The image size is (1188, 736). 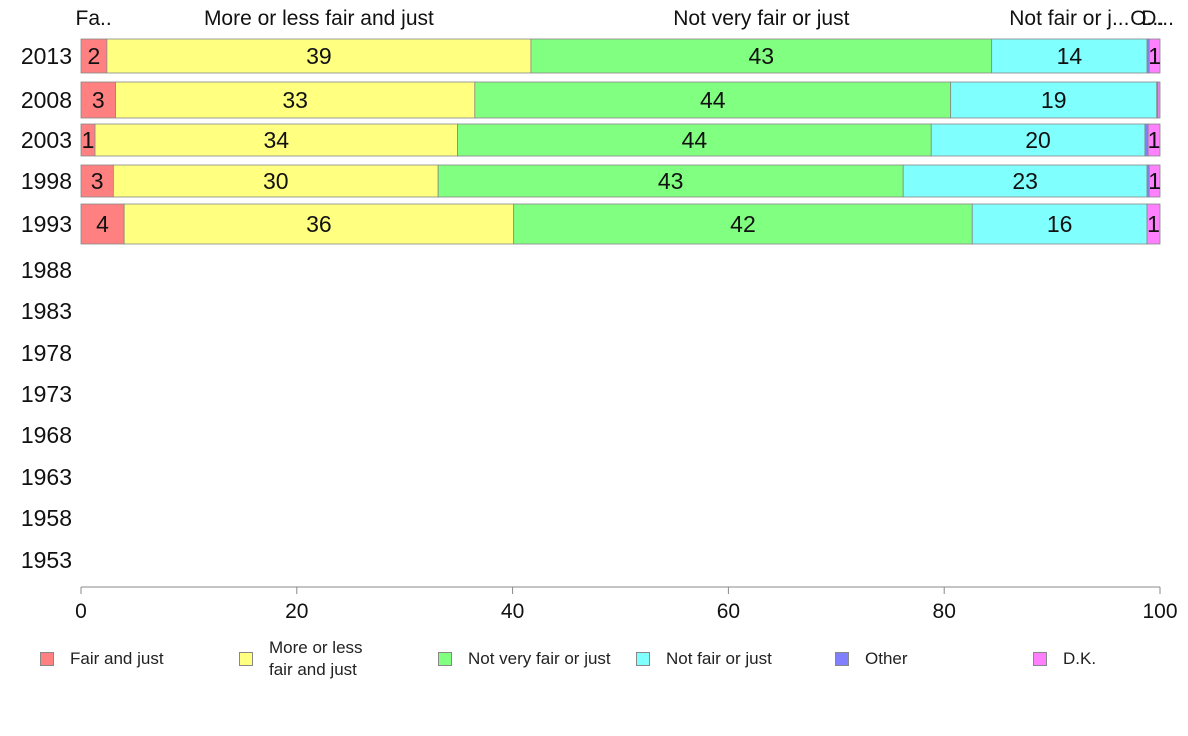 I want to click on x-tick-label: 100, so click(x=1159, y=611).